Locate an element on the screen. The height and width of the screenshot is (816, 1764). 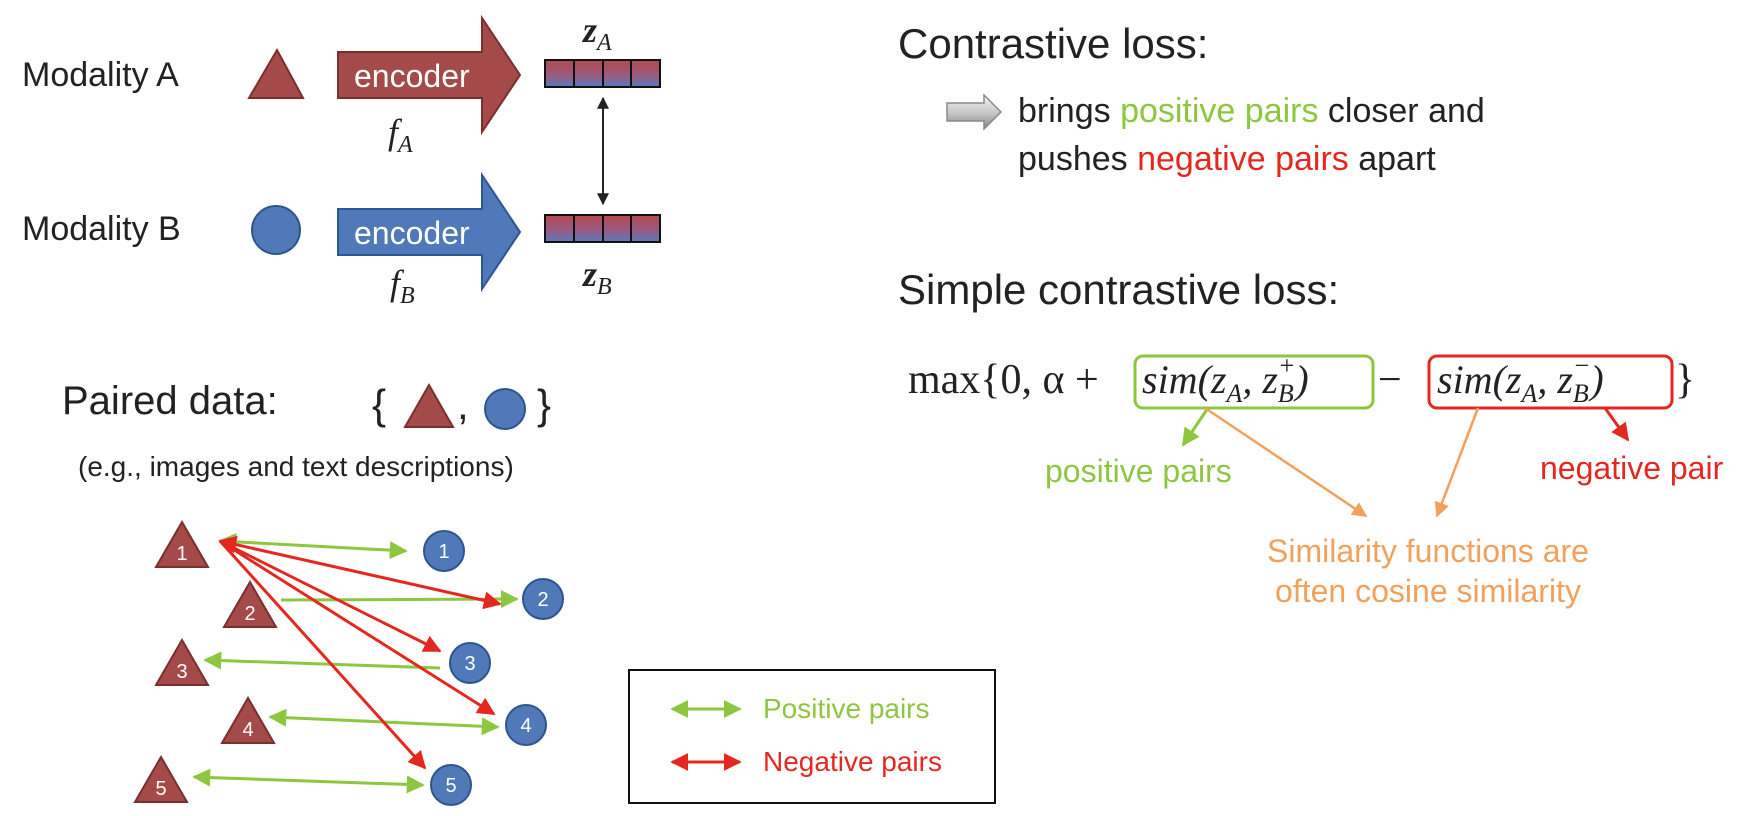
contrastive-loss-title: Contrastive loss: is located at coordinates (1053, 43).